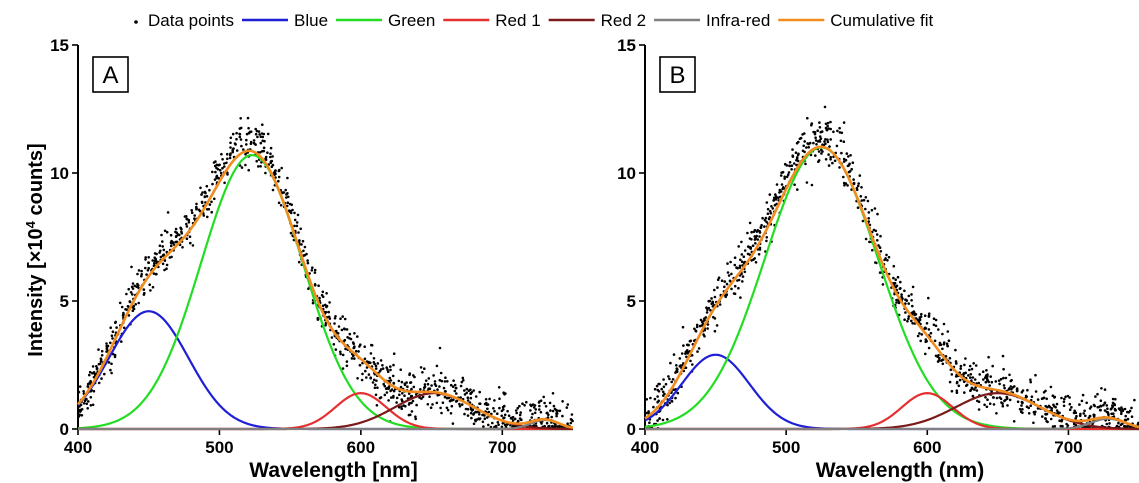 This screenshot has width=1139, height=483. I want to click on legend-label: Cumulative fit, so click(881, 20).